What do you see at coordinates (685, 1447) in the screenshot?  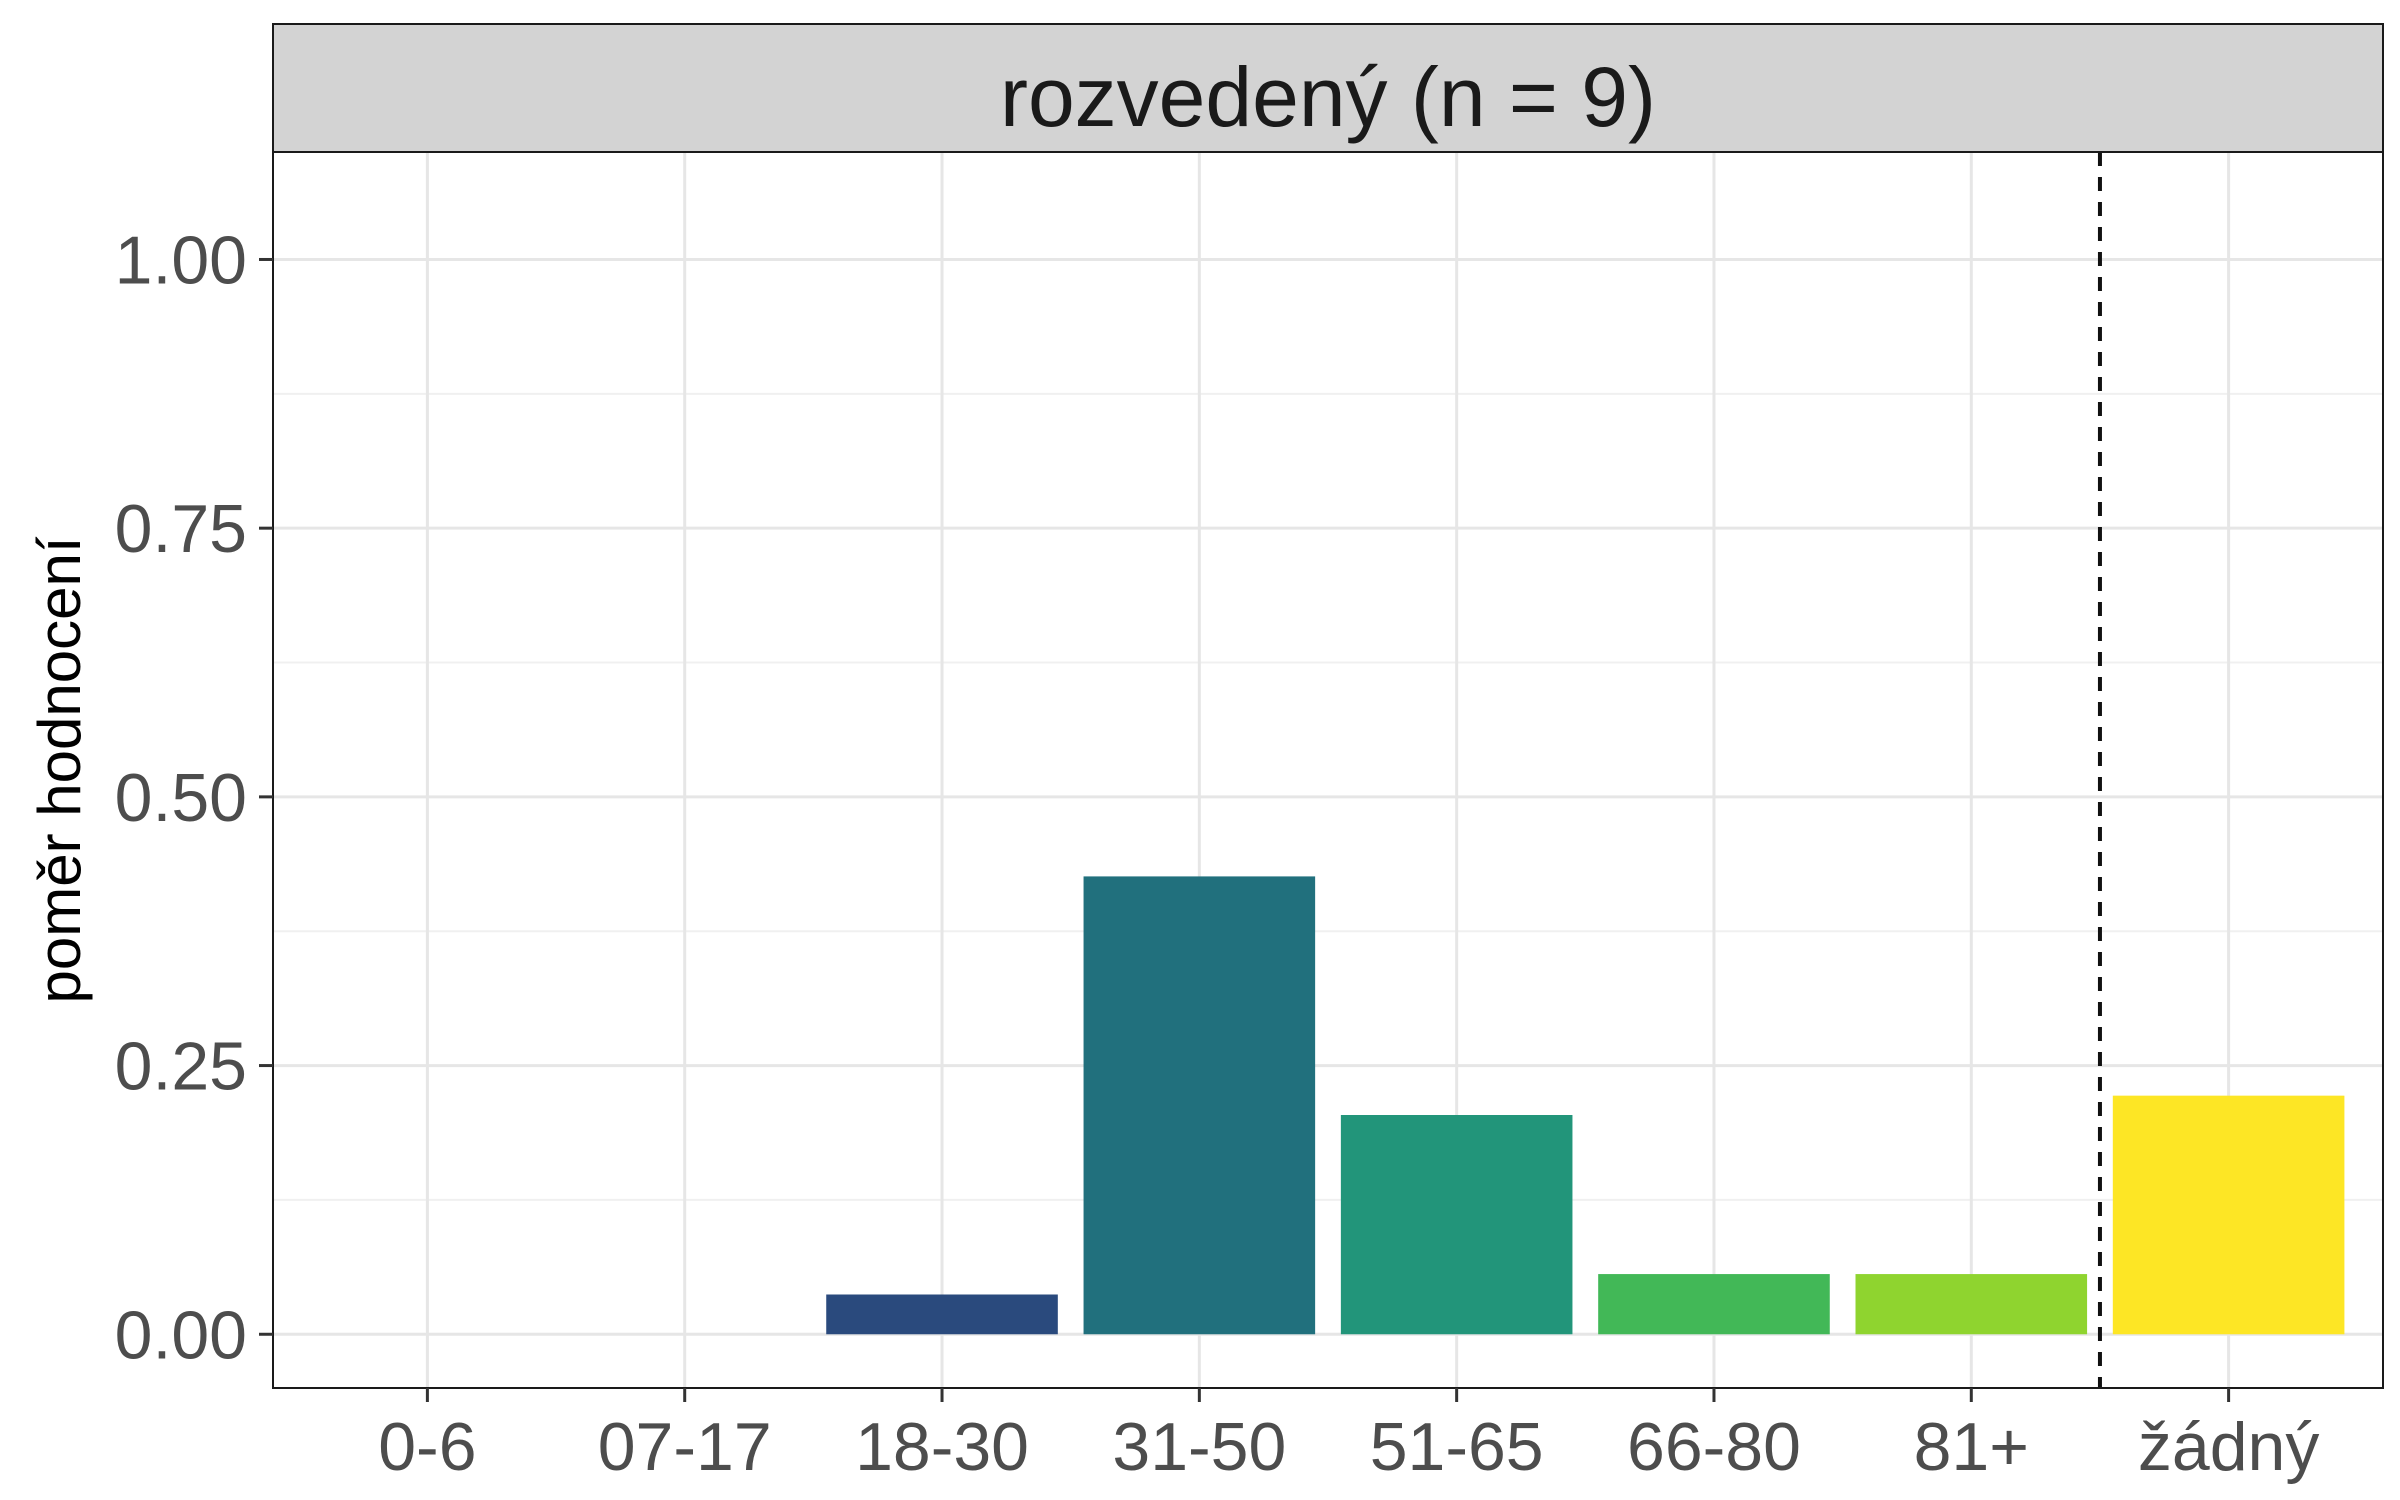 I see `x-tick-label: 07-17` at bounding box center [685, 1447].